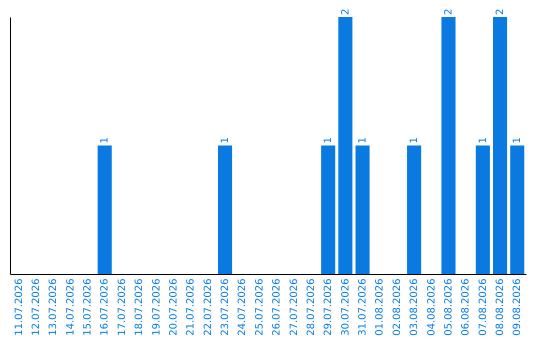  What do you see at coordinates (328, 307) in the screenshot?
I see `x-tick-label: 29.07.2026` at bounding box center [328, 307].